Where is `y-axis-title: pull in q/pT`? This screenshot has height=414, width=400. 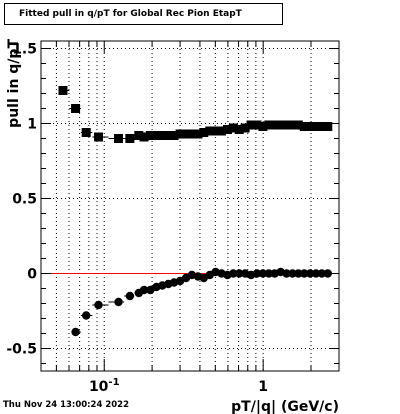 y-axis-title: pull in q/pT is located at coordinates (14, 83).